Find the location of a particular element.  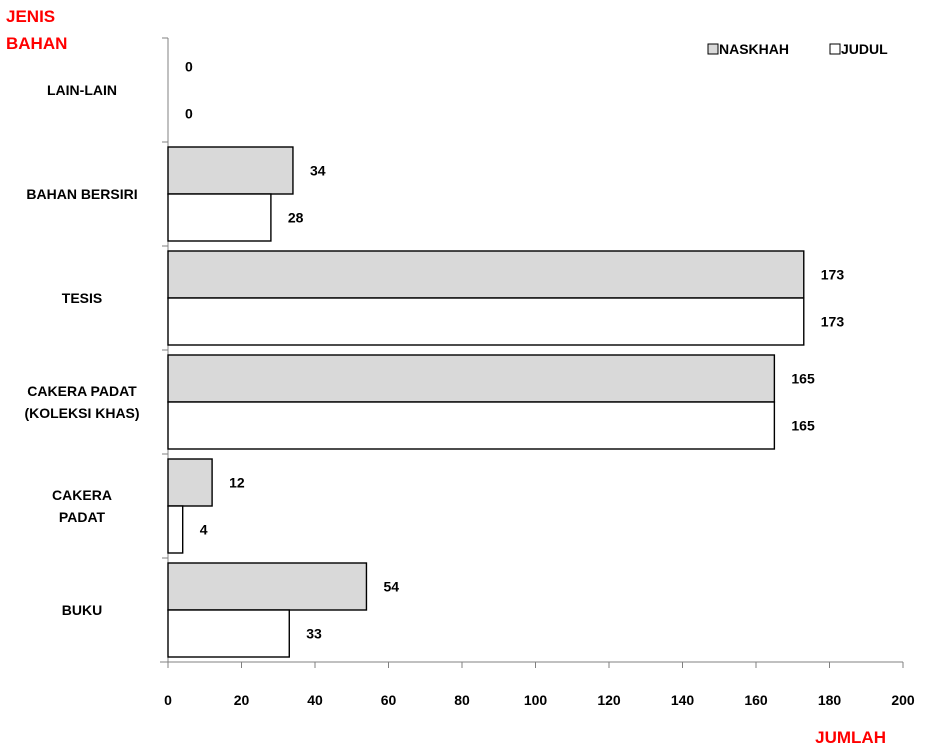

category-label: BUKU is located at coordinates (82, 610).